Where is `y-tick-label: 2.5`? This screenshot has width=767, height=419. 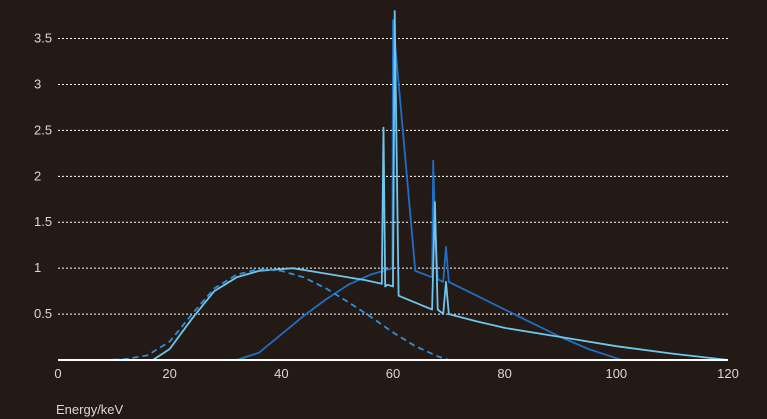
y-tick-label: 2.5 is located at coordinates (43, 129).